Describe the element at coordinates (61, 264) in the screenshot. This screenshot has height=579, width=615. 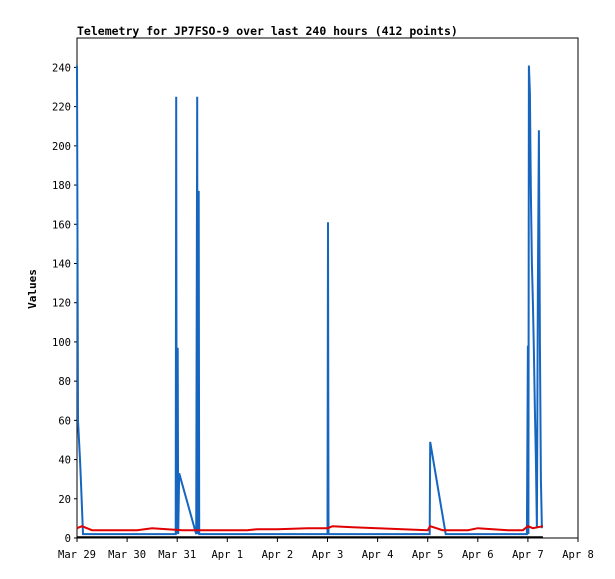
I see `y-tick-label: 140` at that location.